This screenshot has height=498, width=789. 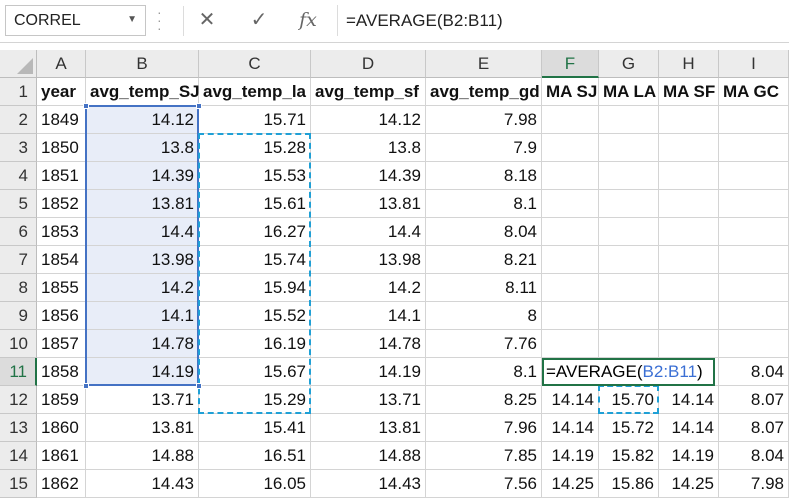 What do you see at coordinates (259, 20) in the screenshot?
I see `enter-button: ✓` at bounding box center [259, 20].